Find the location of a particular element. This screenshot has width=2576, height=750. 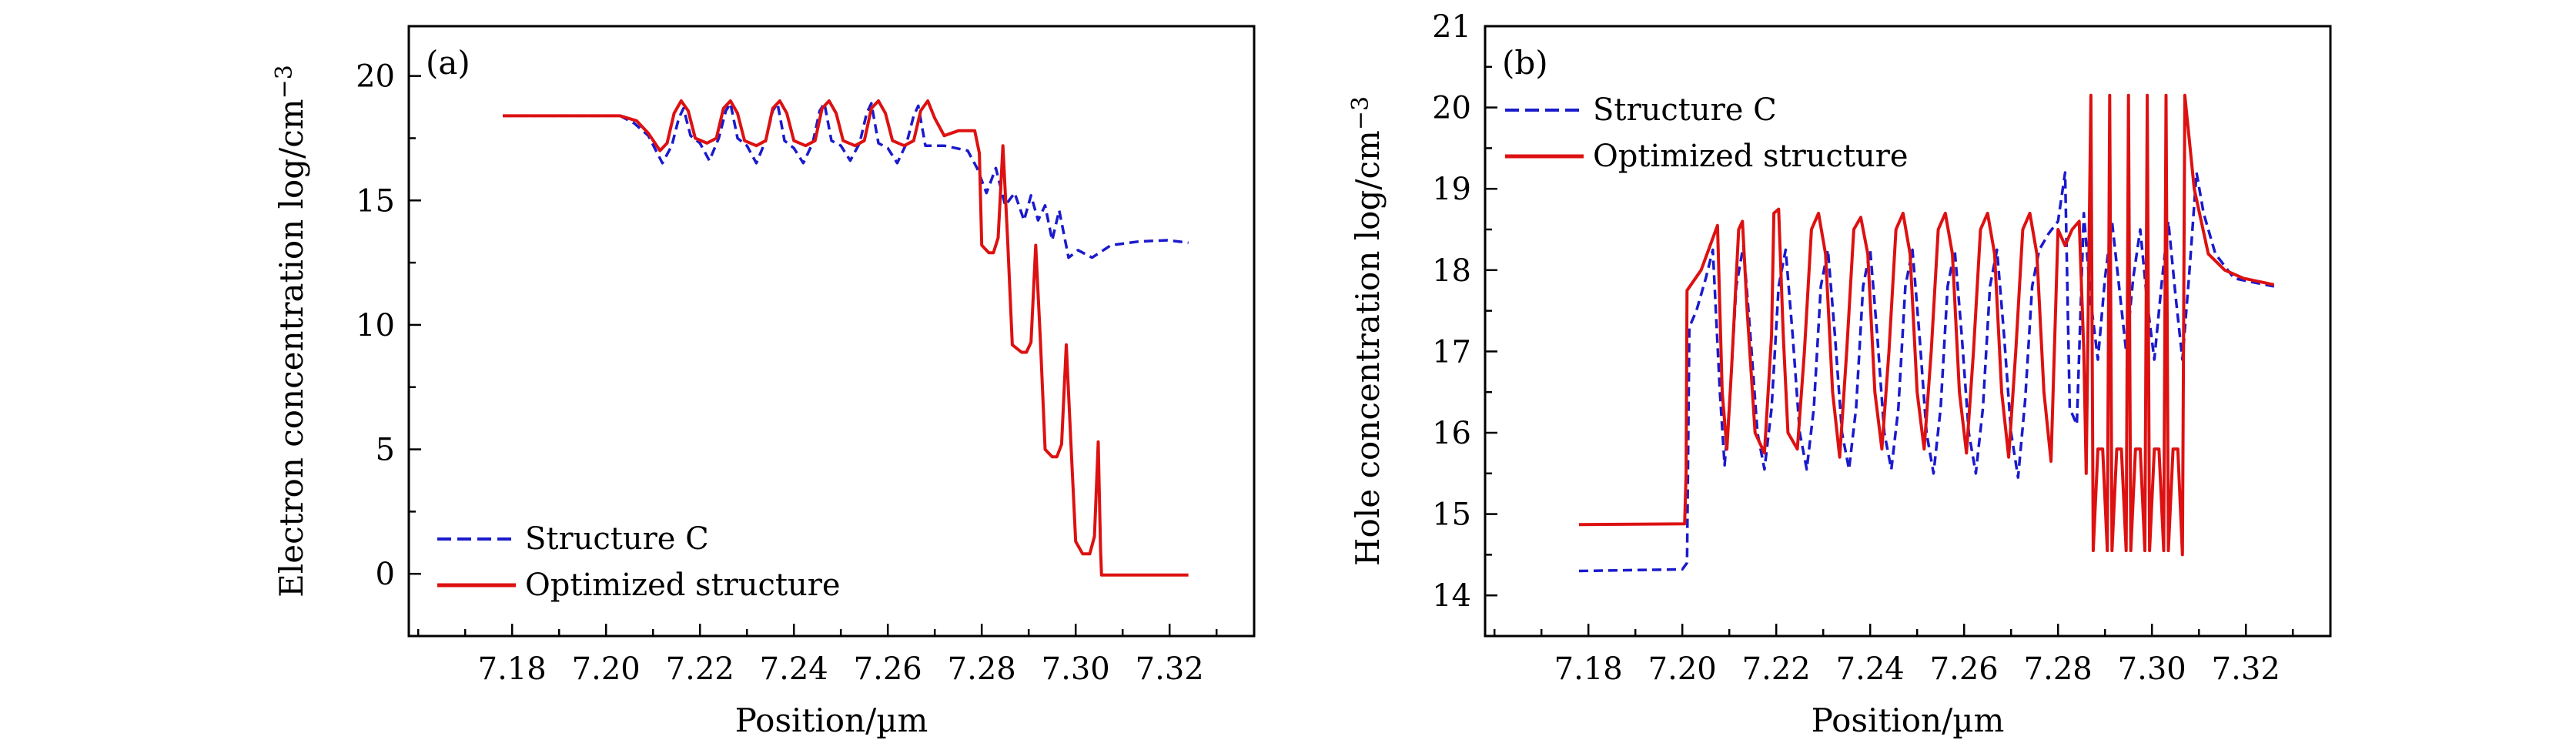

panel-label: (a) is located at coordinates (448, 63).